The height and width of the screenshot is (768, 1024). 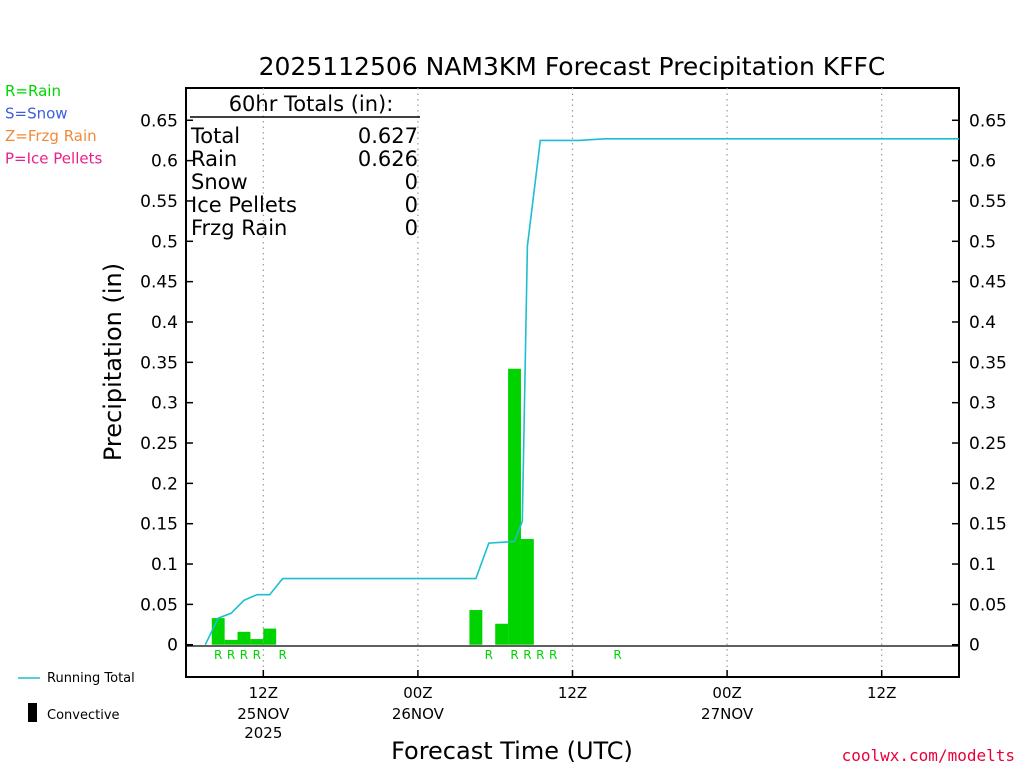 I want to click on y-tick-label-right: 0.4, so click(x=982, y=323).